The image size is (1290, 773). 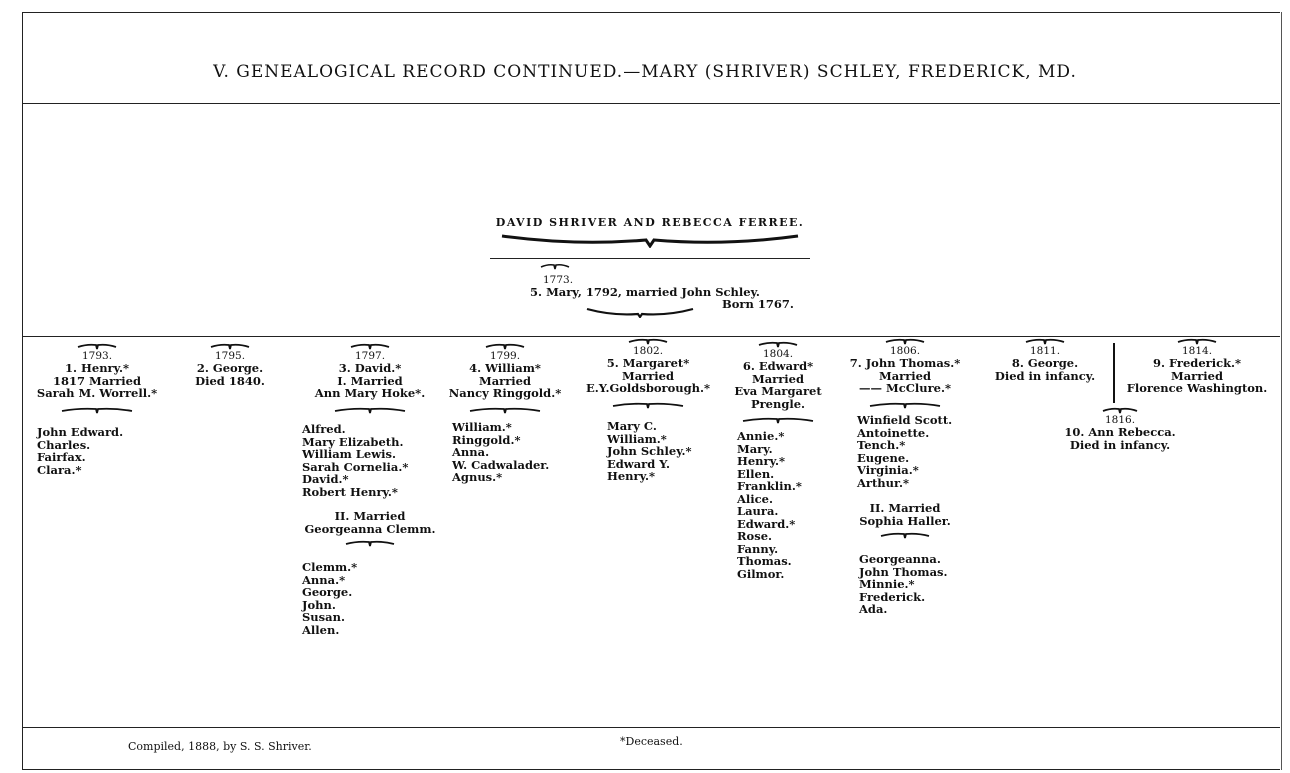 I want to click on title-rule, so click(x=651, y=103).